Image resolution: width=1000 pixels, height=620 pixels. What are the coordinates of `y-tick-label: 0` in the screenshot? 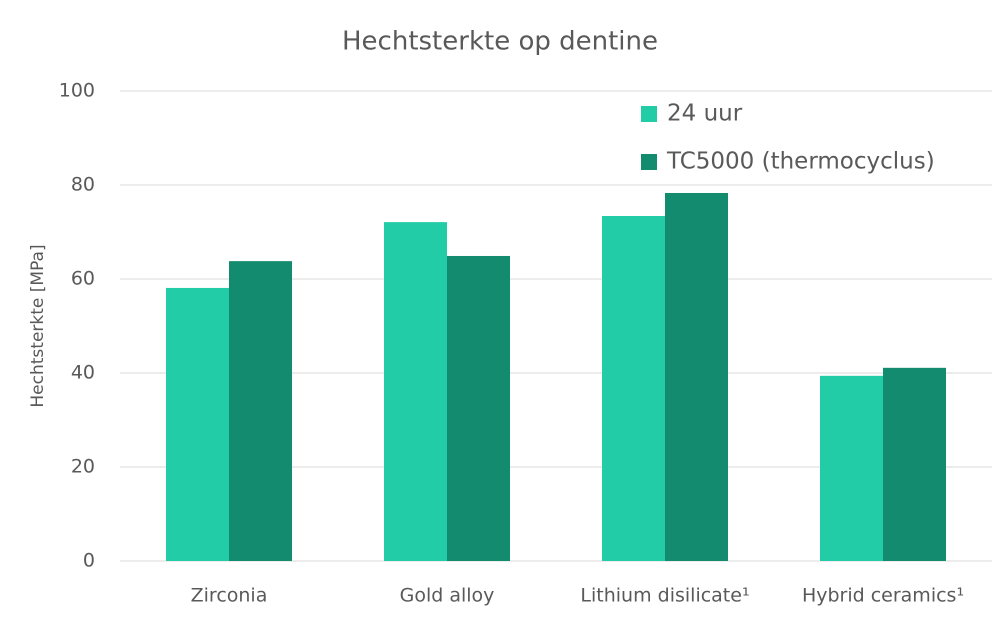 It's located at (89, 561).